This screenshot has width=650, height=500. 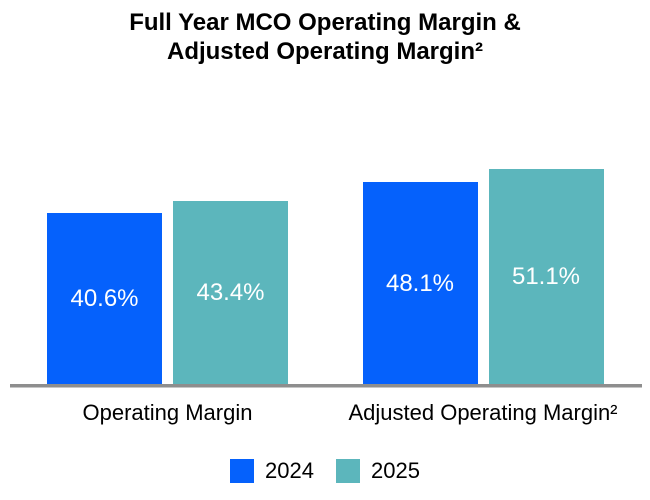 I want to click on bar-value-label: 48.1%, so click(x=420, y=283).